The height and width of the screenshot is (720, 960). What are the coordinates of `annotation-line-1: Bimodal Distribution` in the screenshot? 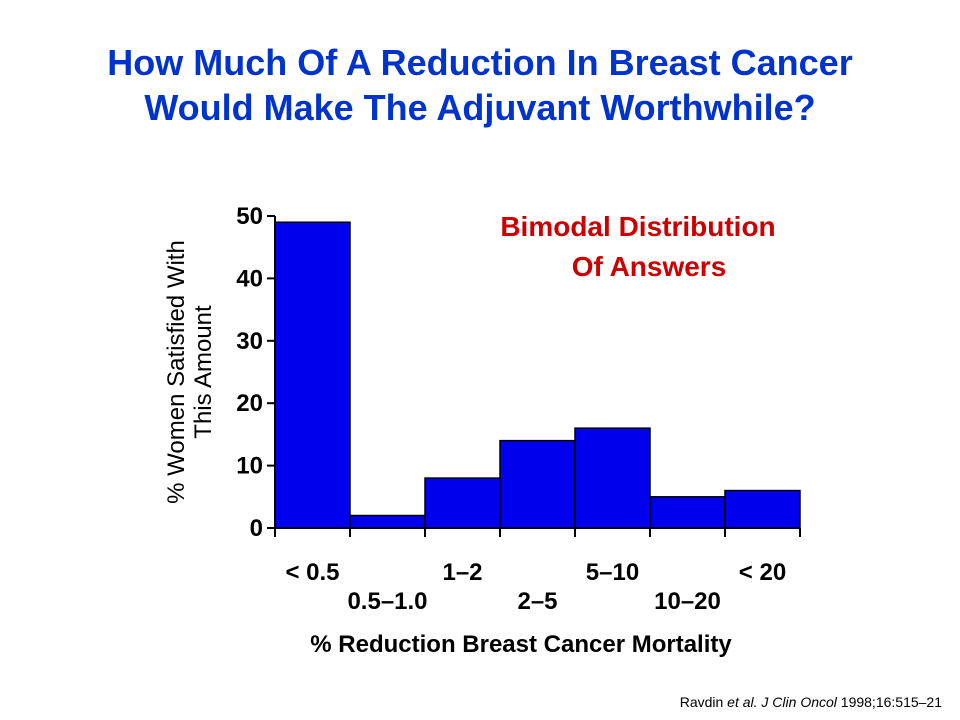 It's located at (637, 226).